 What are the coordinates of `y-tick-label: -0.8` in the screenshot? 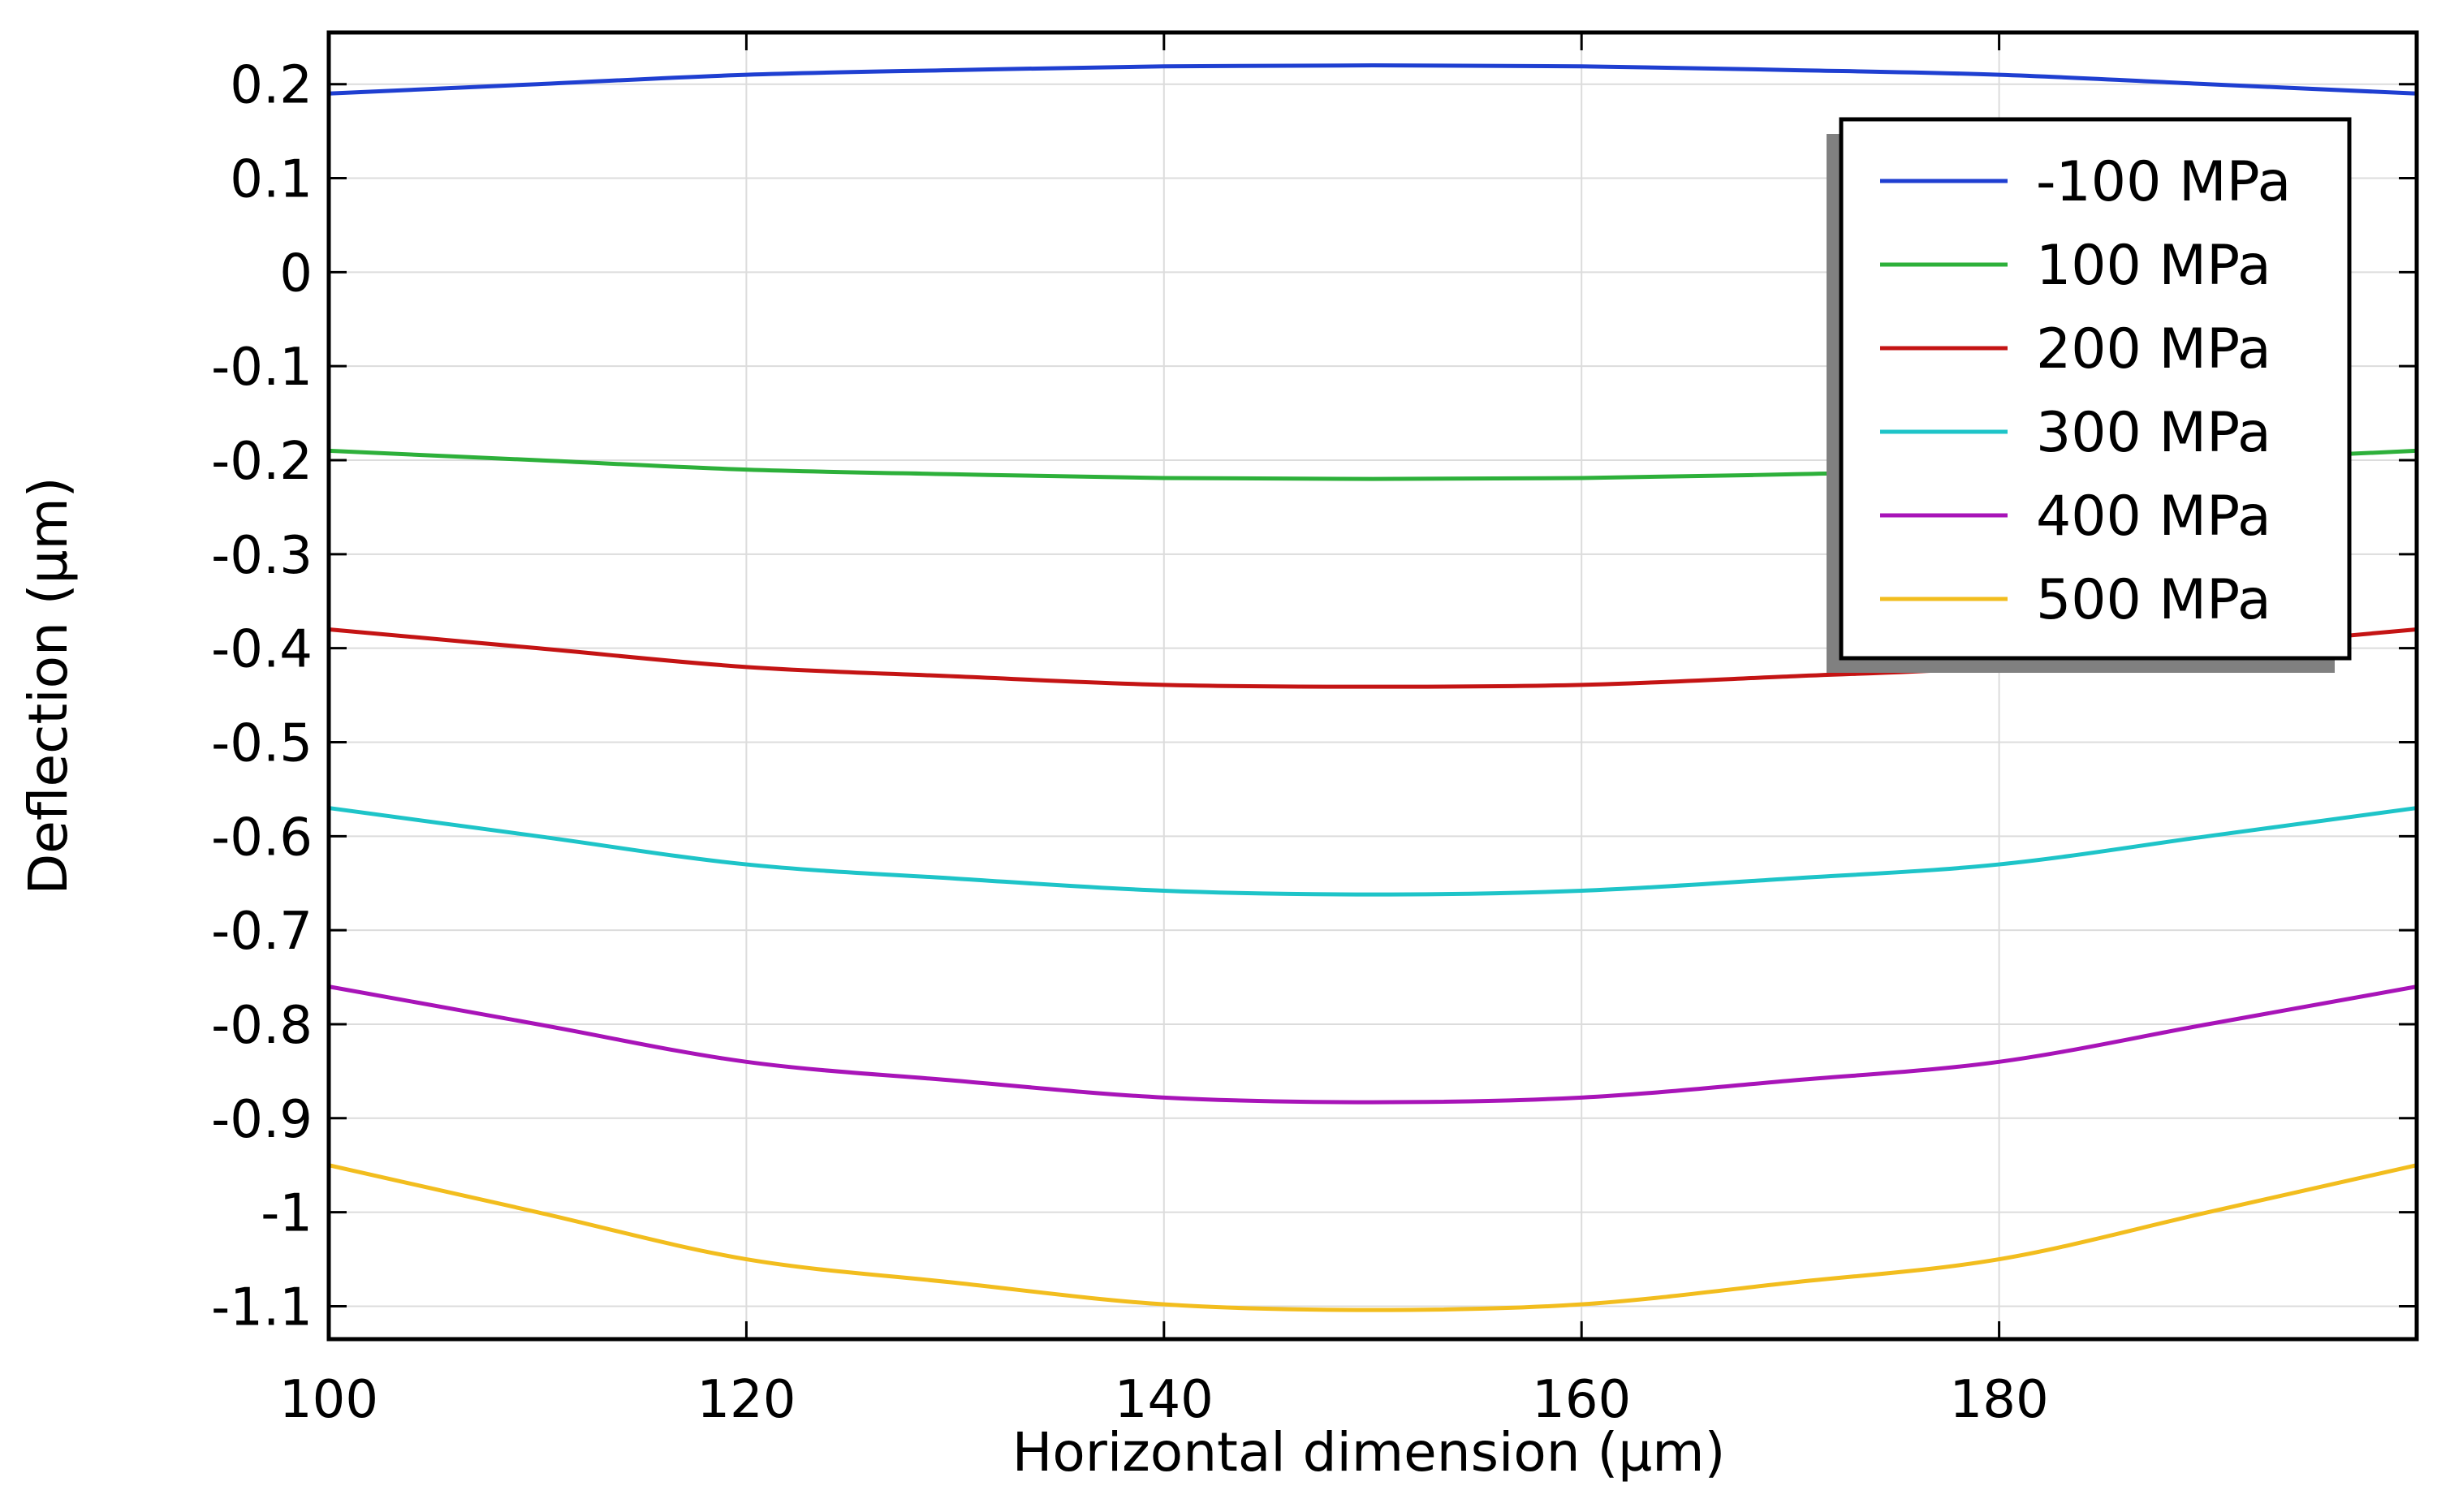 It's located at (262, 1026).